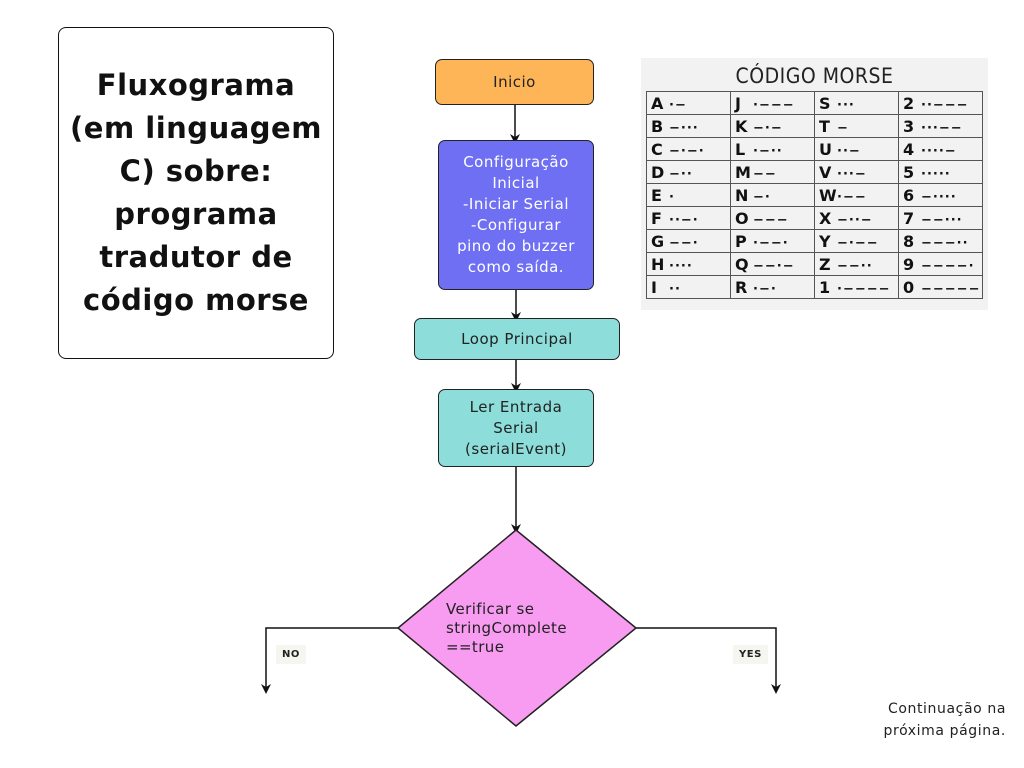 The image size is (1024, 768). I want to click on morse-cell: X −··−, so click(856, 218).